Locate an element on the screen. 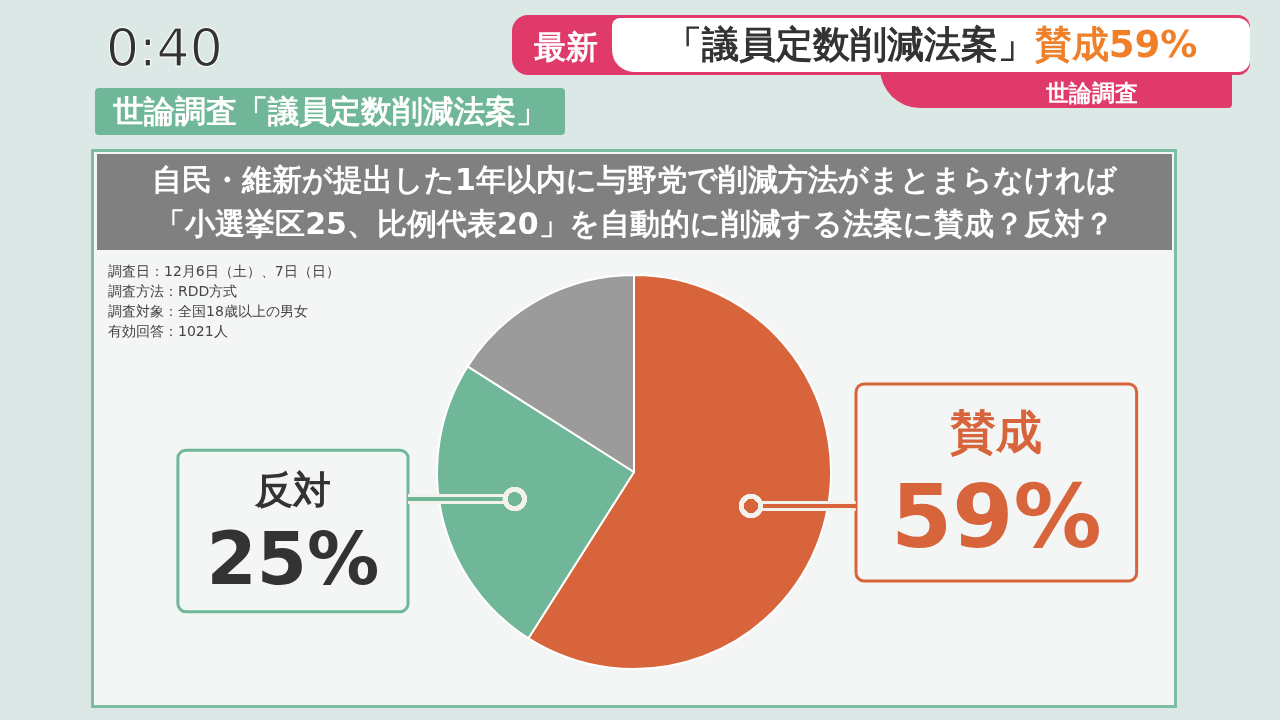 The height and width of the screenshot is (720, 1280). data-label: 25% is located at coordinates (293, 558).